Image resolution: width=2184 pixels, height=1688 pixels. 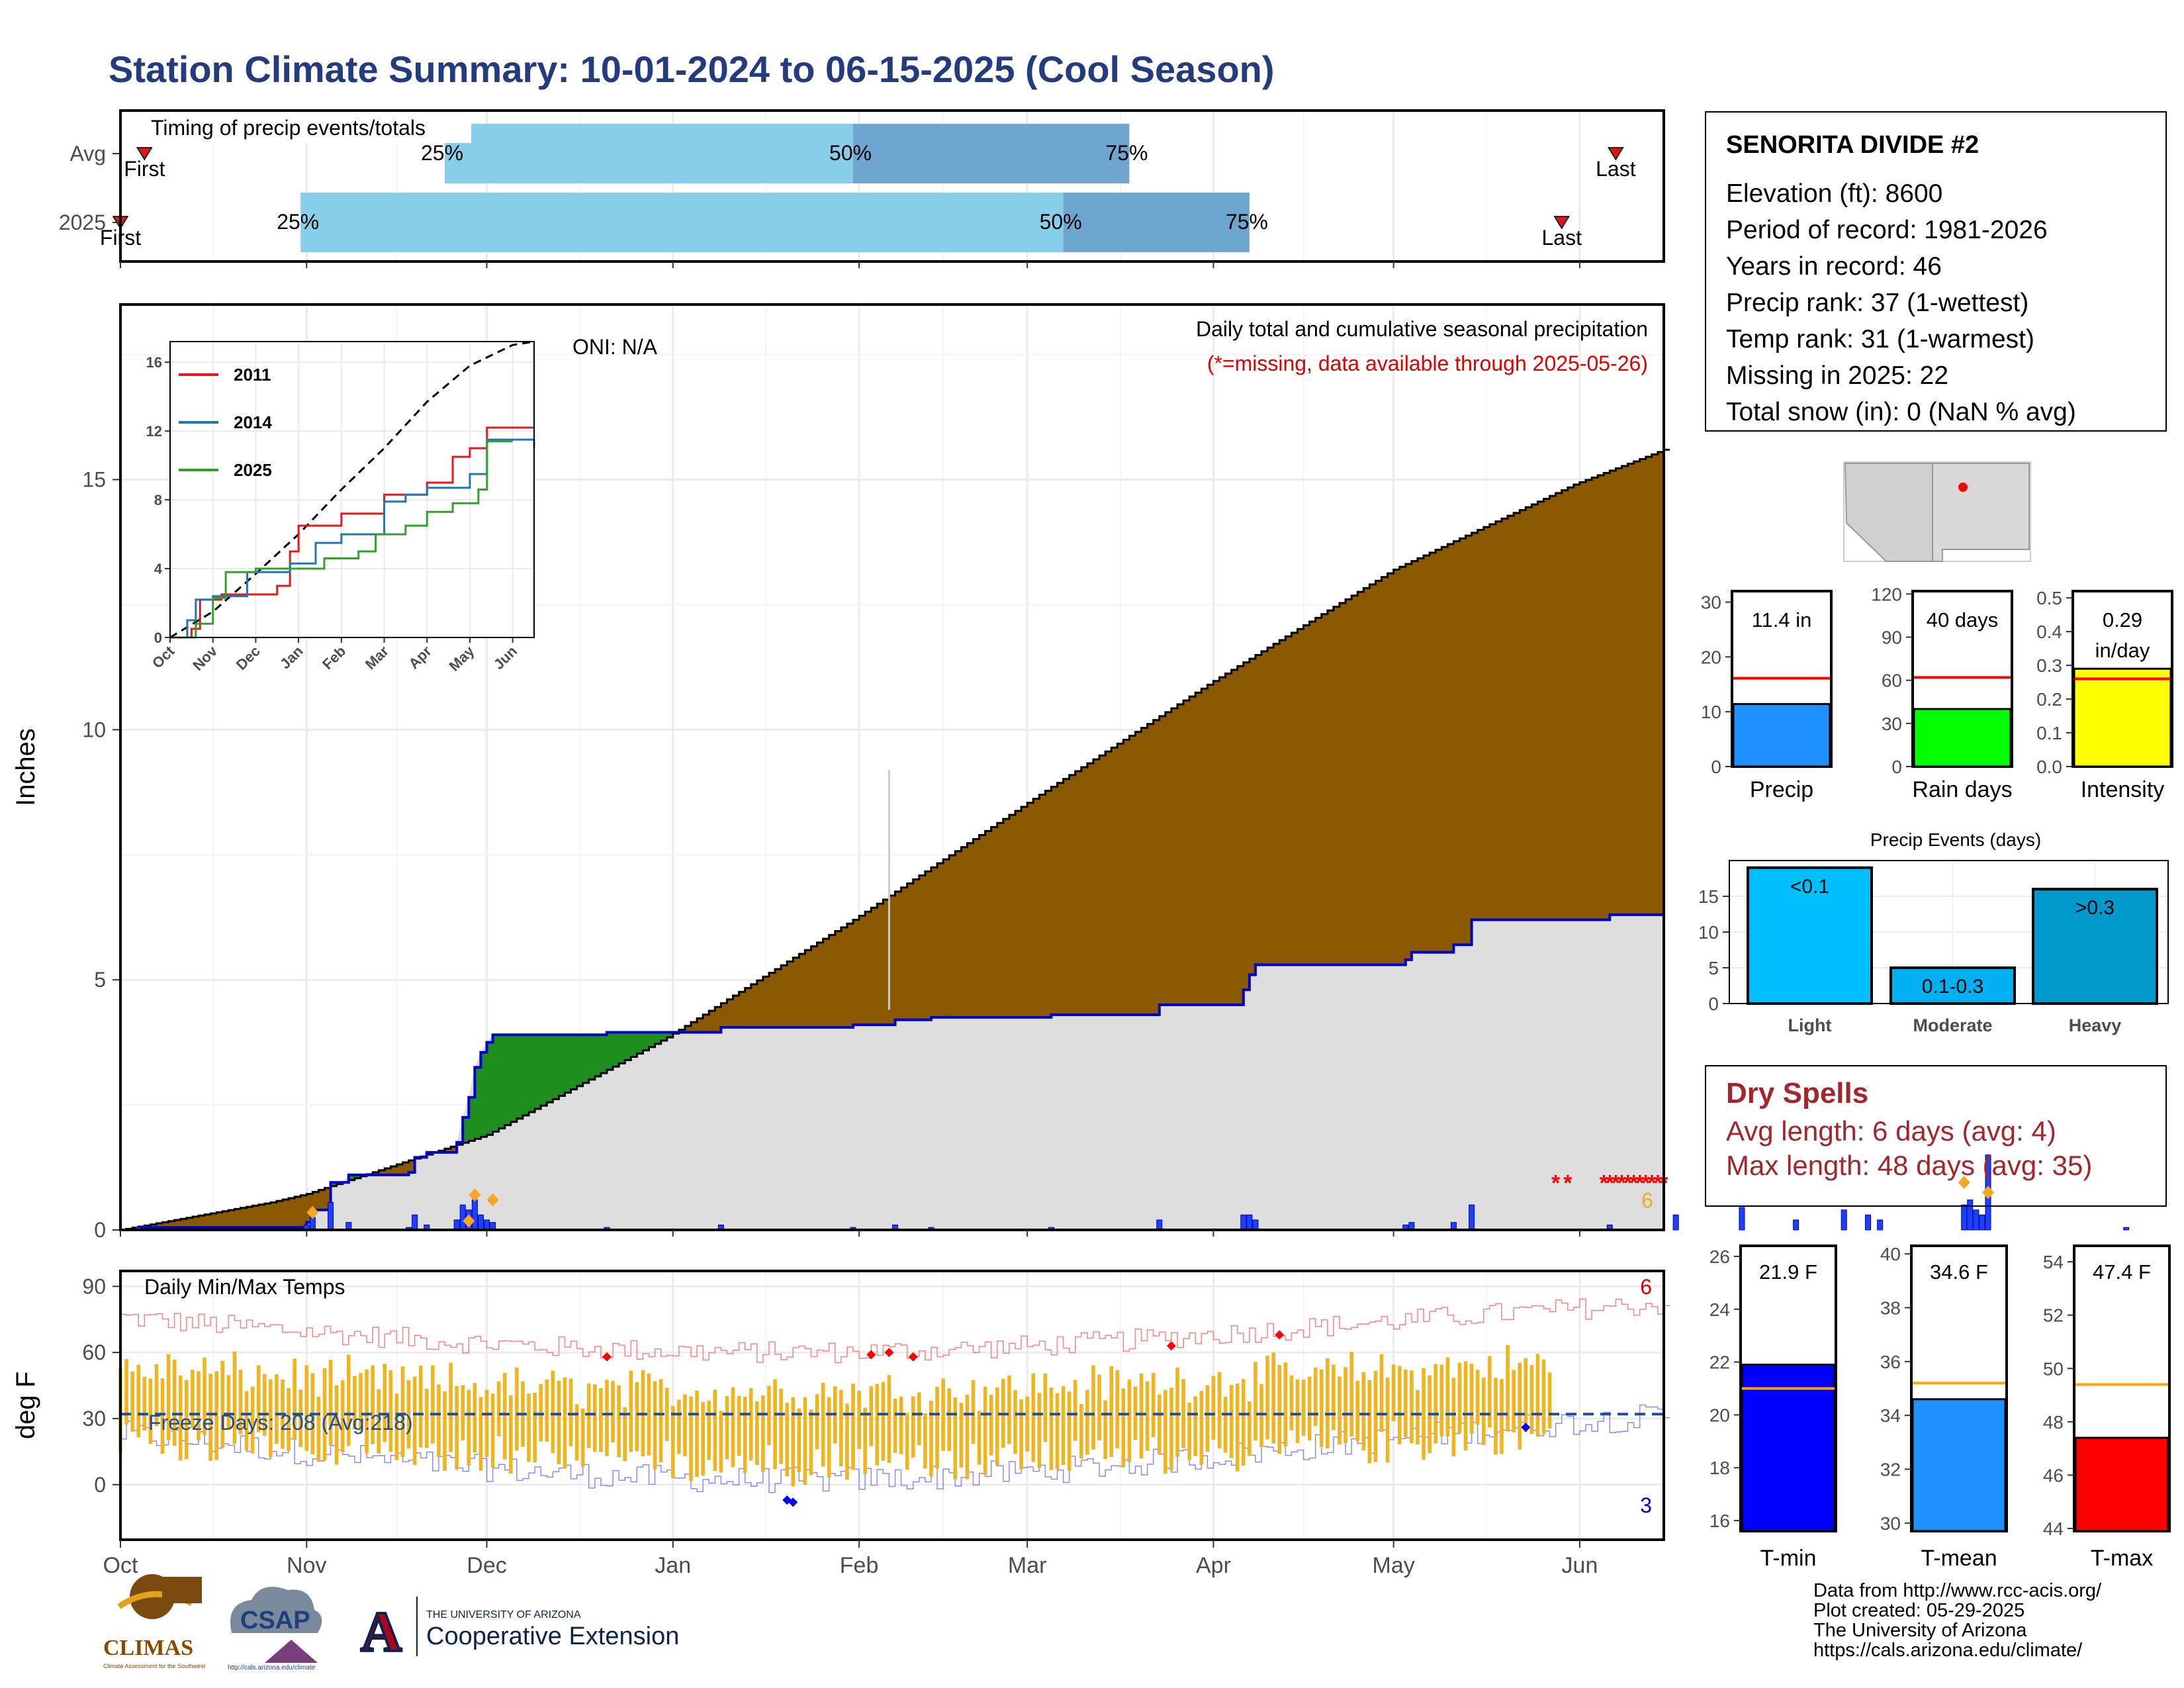 I want to click on precip-missing-marker-0: *, so click(x=1556, y=1183).